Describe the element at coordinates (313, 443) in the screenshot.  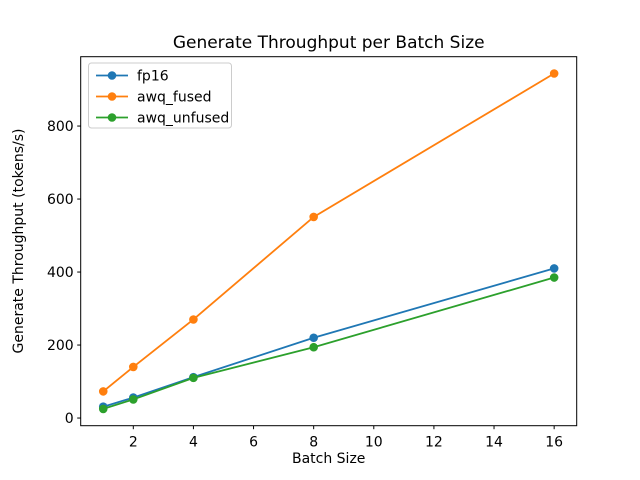
I see `x-tick-label: 8` at that location.